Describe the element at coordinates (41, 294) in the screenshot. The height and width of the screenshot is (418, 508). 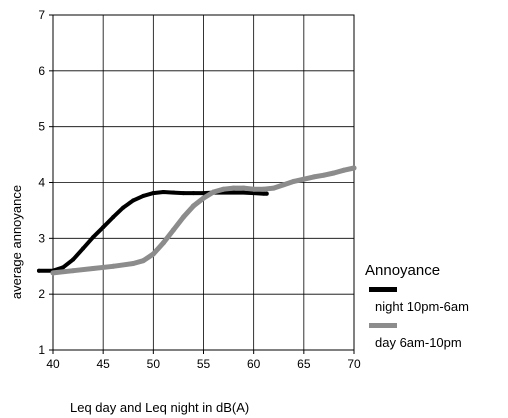
I see `y-tick-label: 2` at that location.